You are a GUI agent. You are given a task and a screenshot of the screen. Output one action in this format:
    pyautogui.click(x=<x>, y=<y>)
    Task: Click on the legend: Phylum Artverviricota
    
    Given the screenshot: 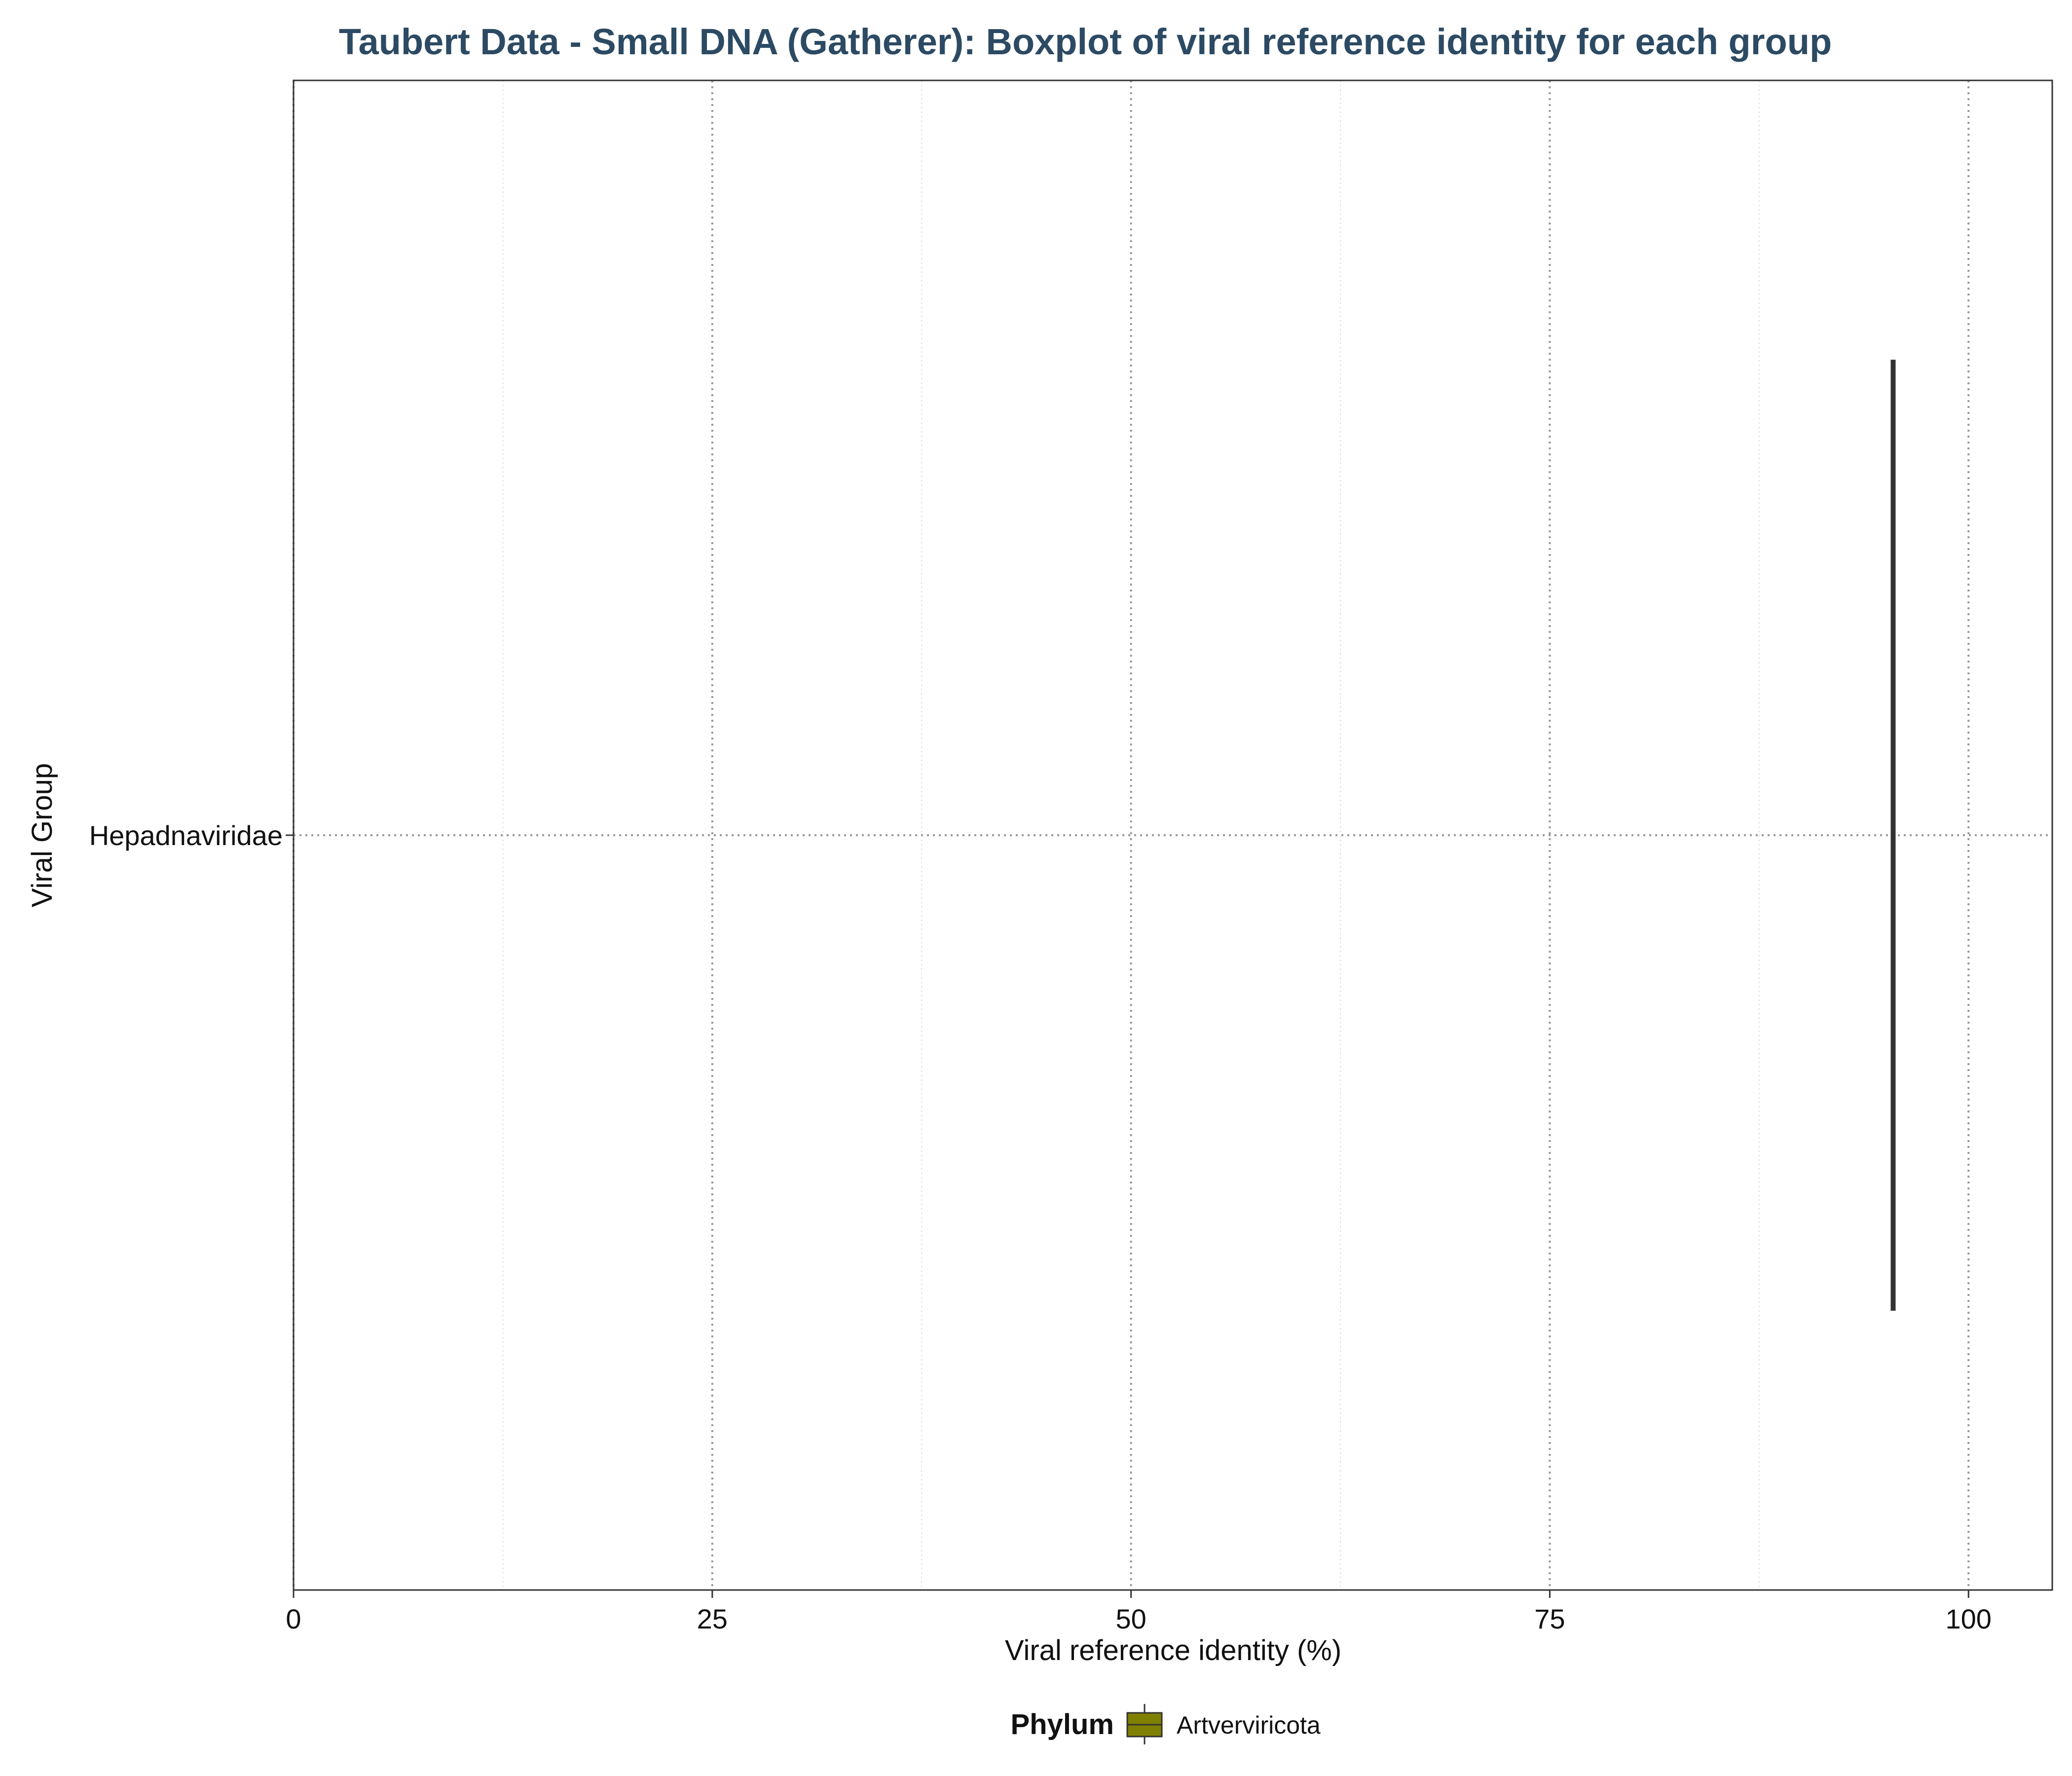 What is the action you would take?
    pyautogui.click(x=1166, y=1724)
    